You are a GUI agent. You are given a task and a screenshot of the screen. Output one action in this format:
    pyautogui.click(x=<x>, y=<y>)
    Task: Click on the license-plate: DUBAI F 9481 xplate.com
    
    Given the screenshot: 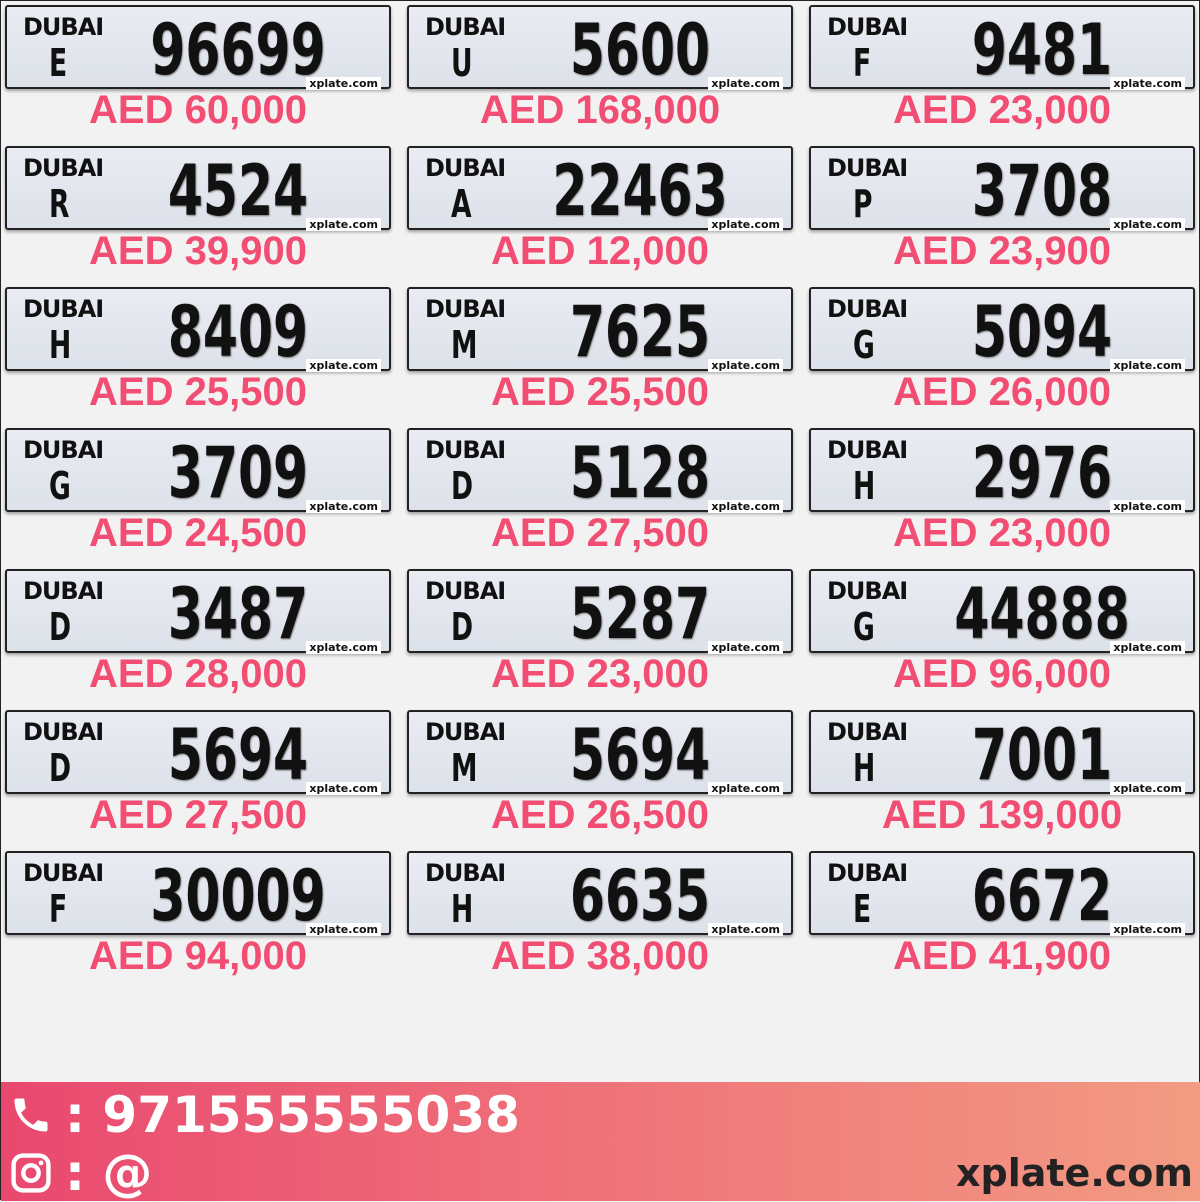 What is the action you would take?
    pyautogui.click(x=1002, y=48)
    